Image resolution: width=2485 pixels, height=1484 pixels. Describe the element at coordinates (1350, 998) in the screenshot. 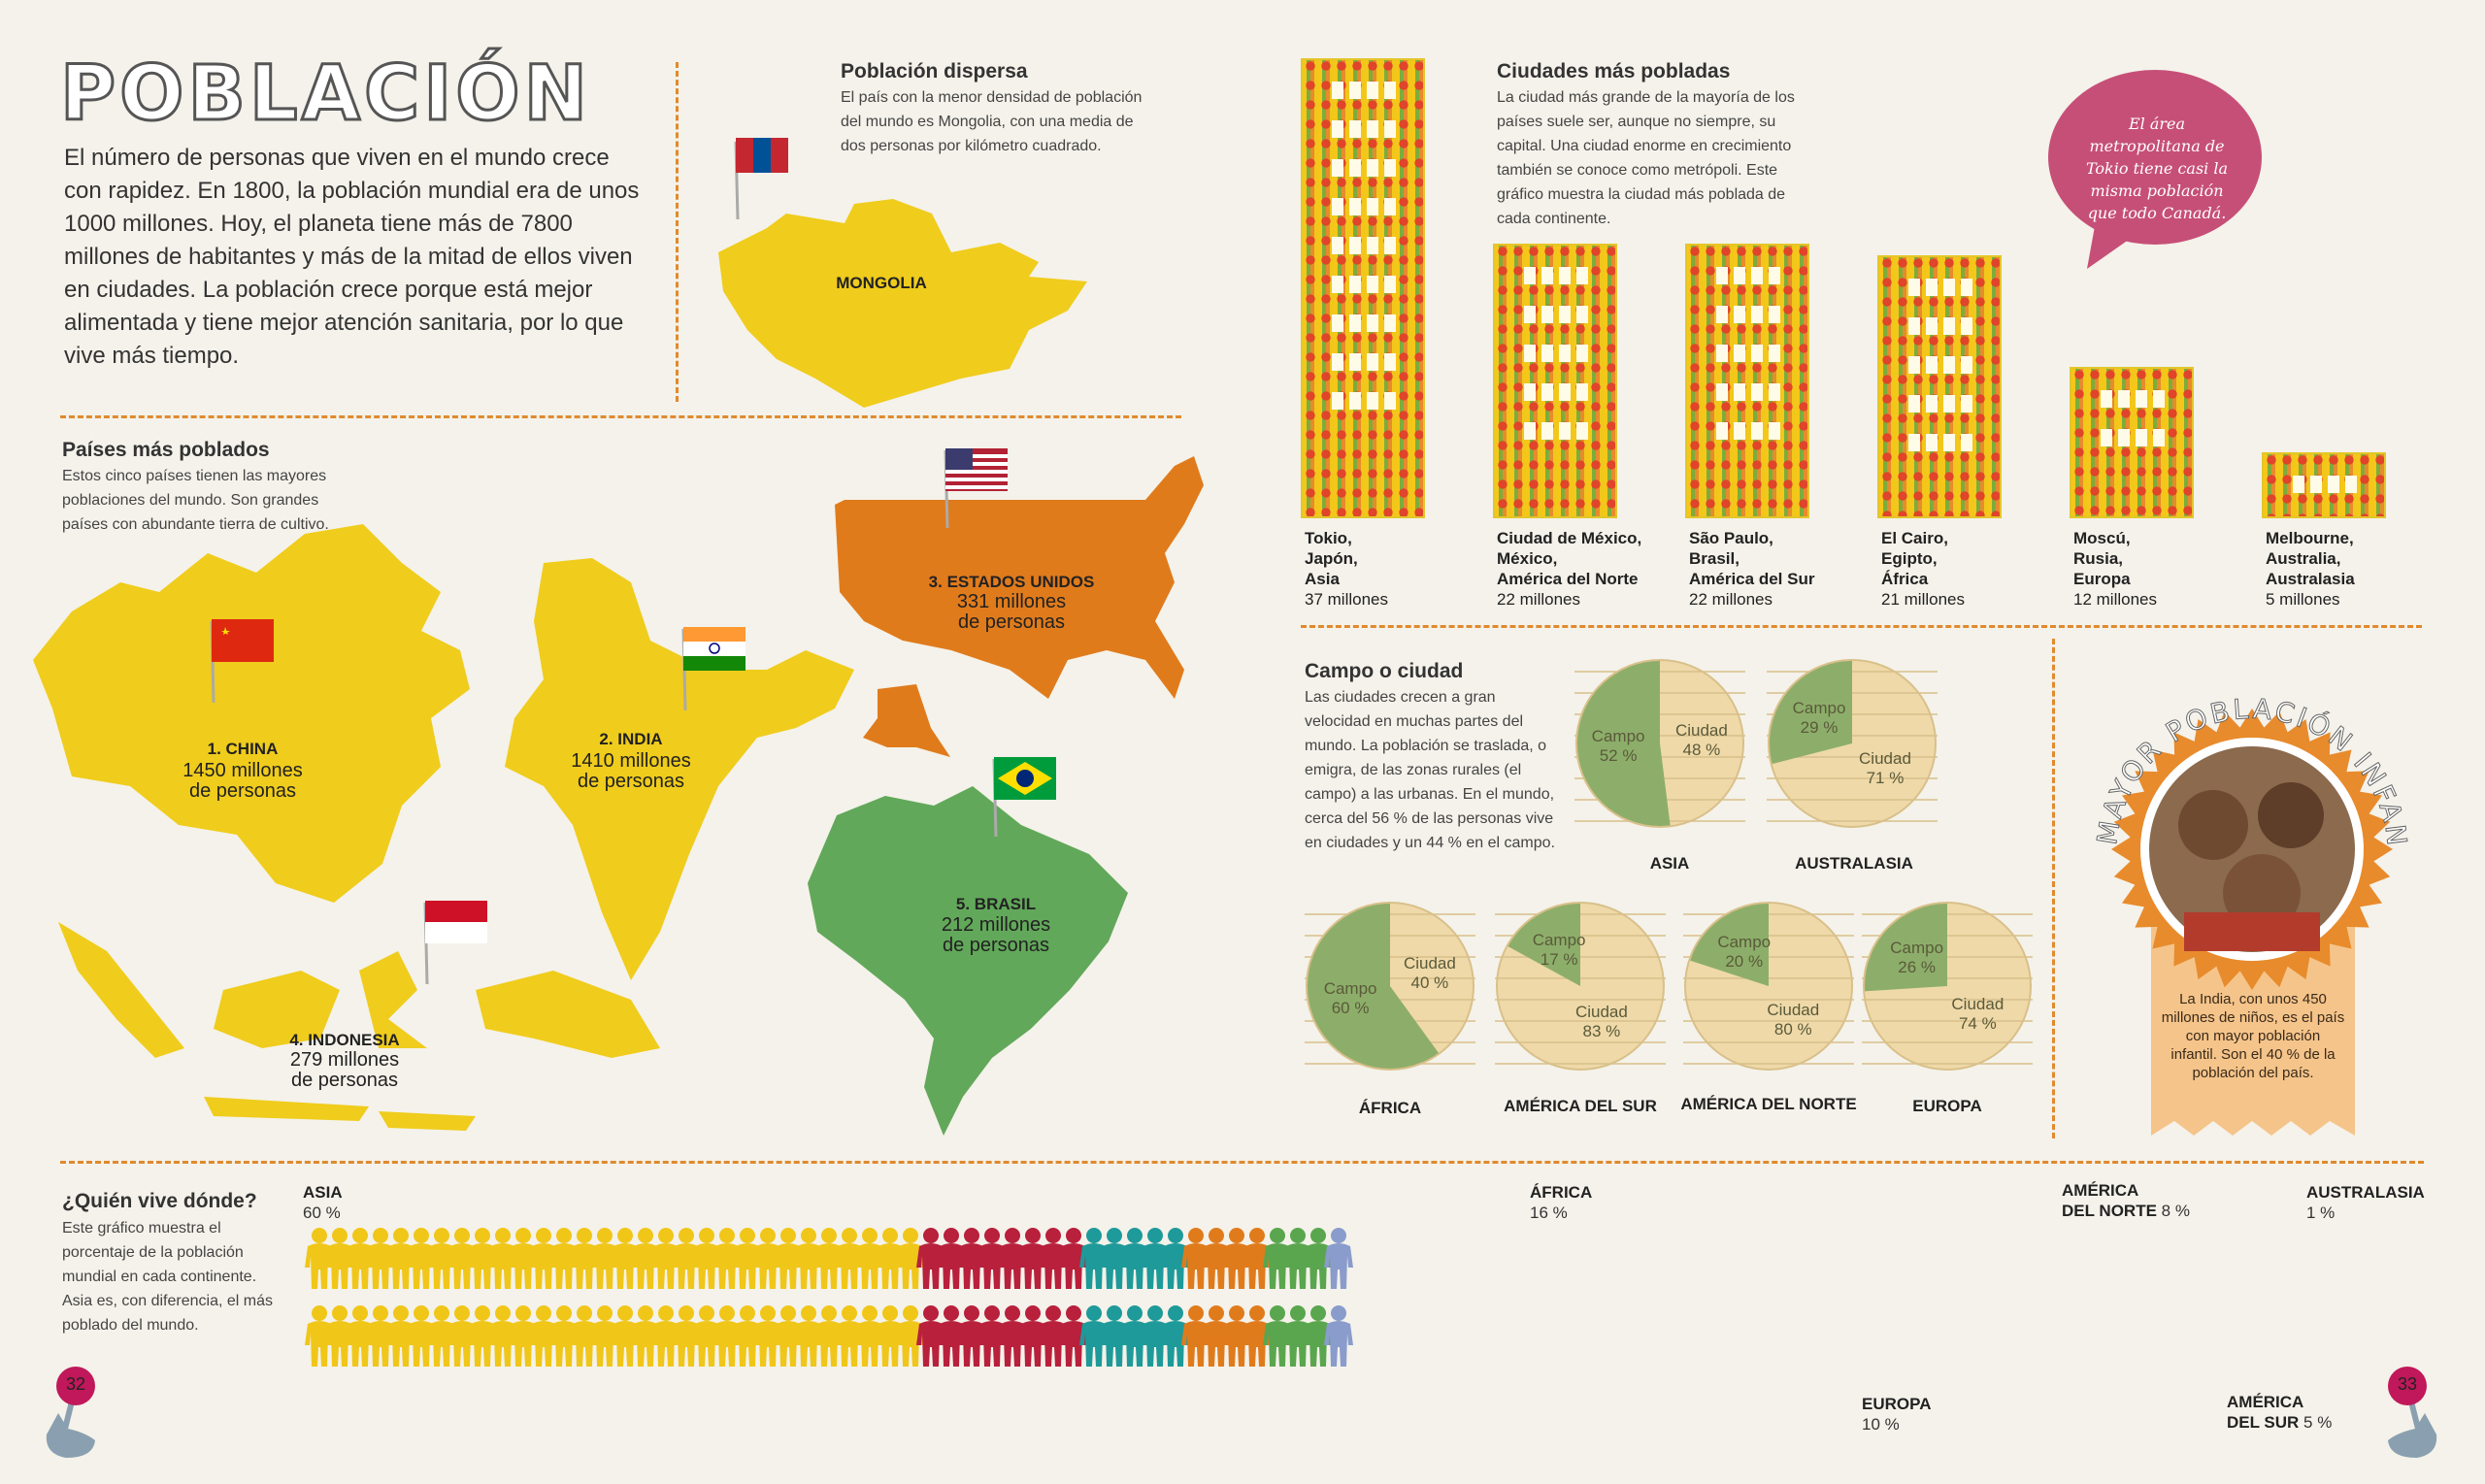

I see `pie-campo-label: Campo 60 %` at that location.